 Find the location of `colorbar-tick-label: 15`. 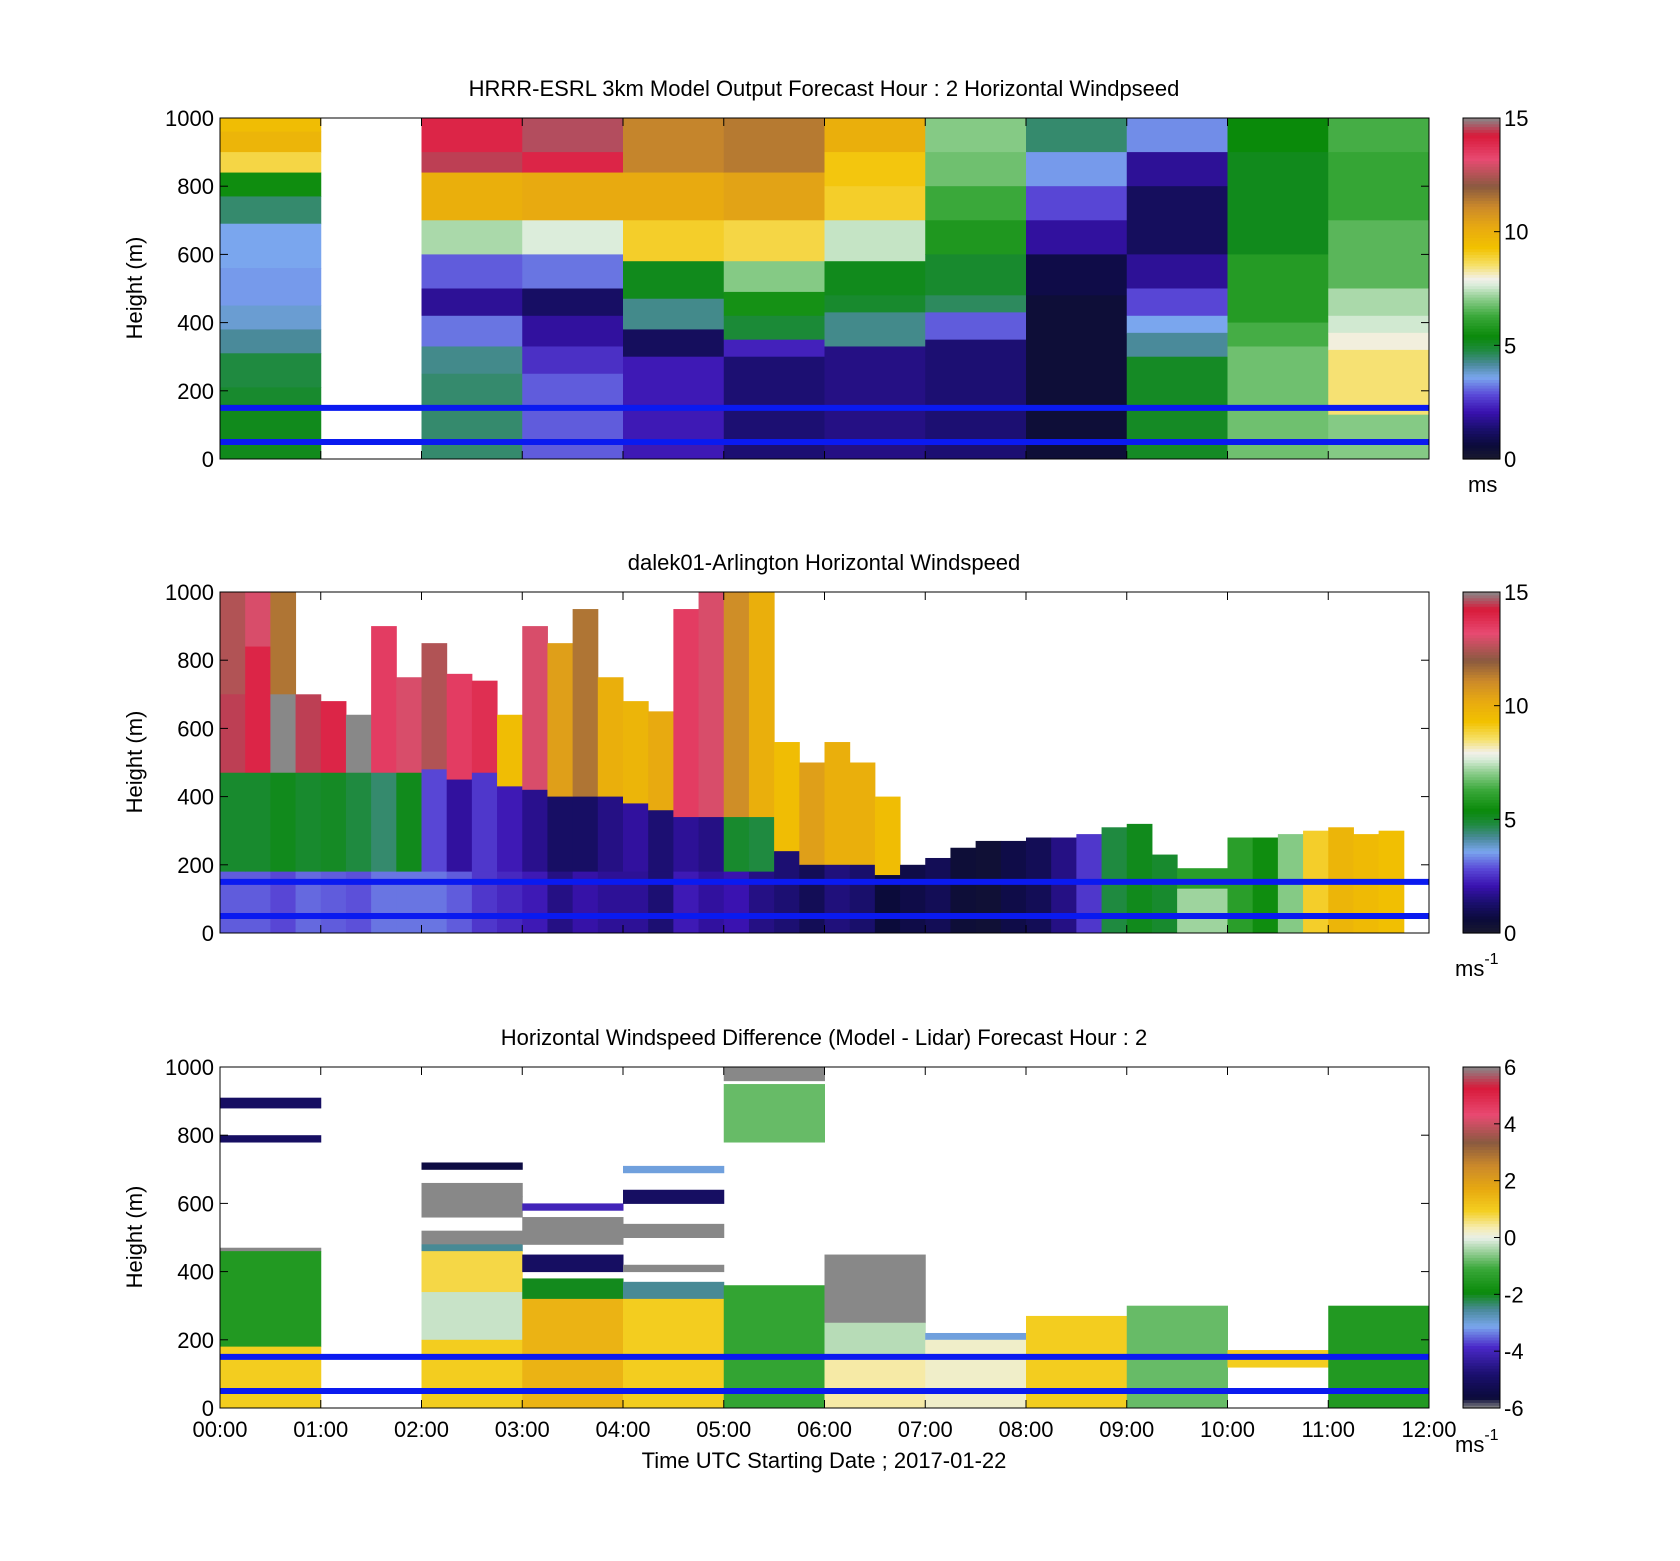

colorbar-tick-label: 15 is located at coordinates (1516, 118).